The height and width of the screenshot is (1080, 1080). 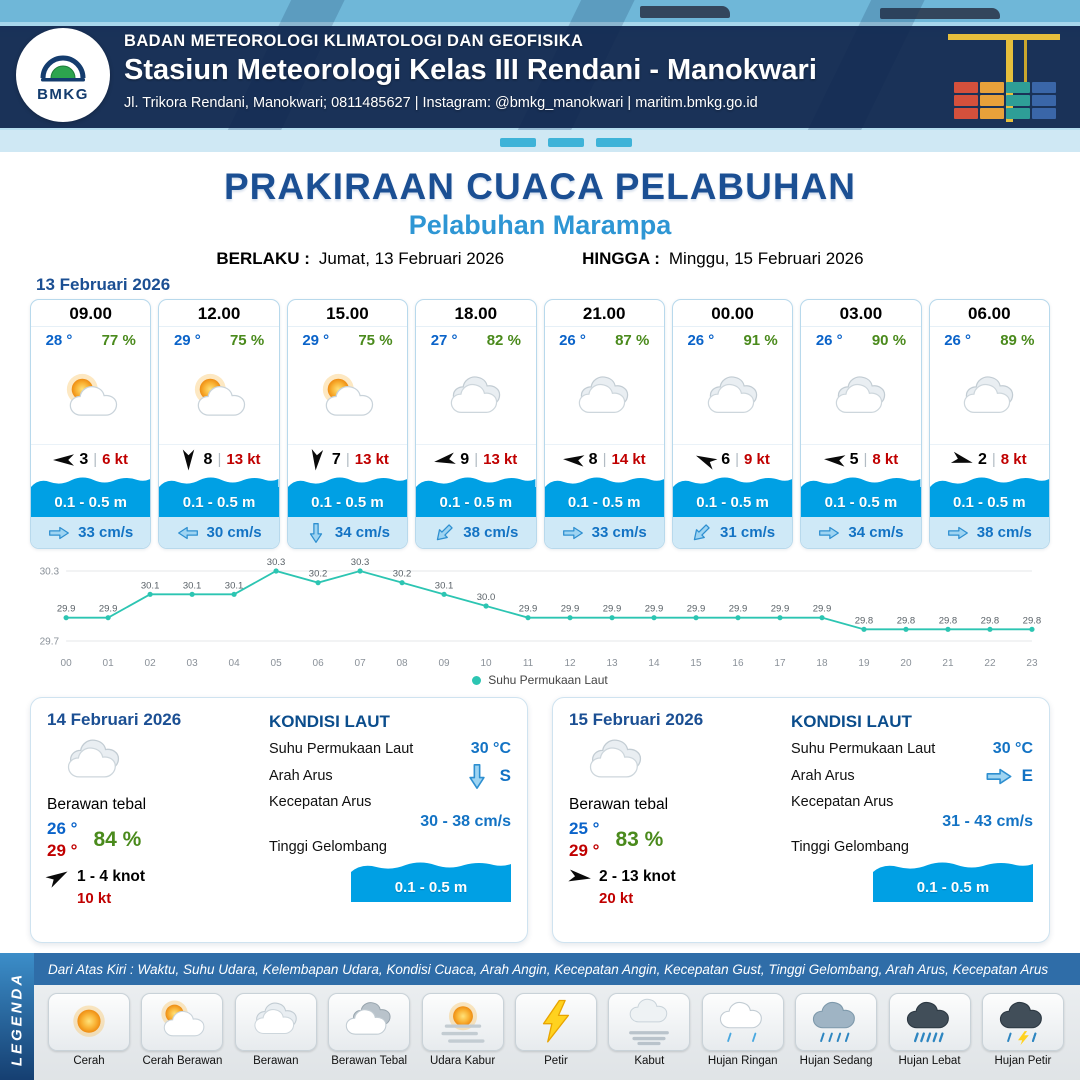 What do you see at coordinates (90, 340) in the screenshot?
I see `temp-humidity-row: 28 ° 77 %` at bounding box center [90, 340].